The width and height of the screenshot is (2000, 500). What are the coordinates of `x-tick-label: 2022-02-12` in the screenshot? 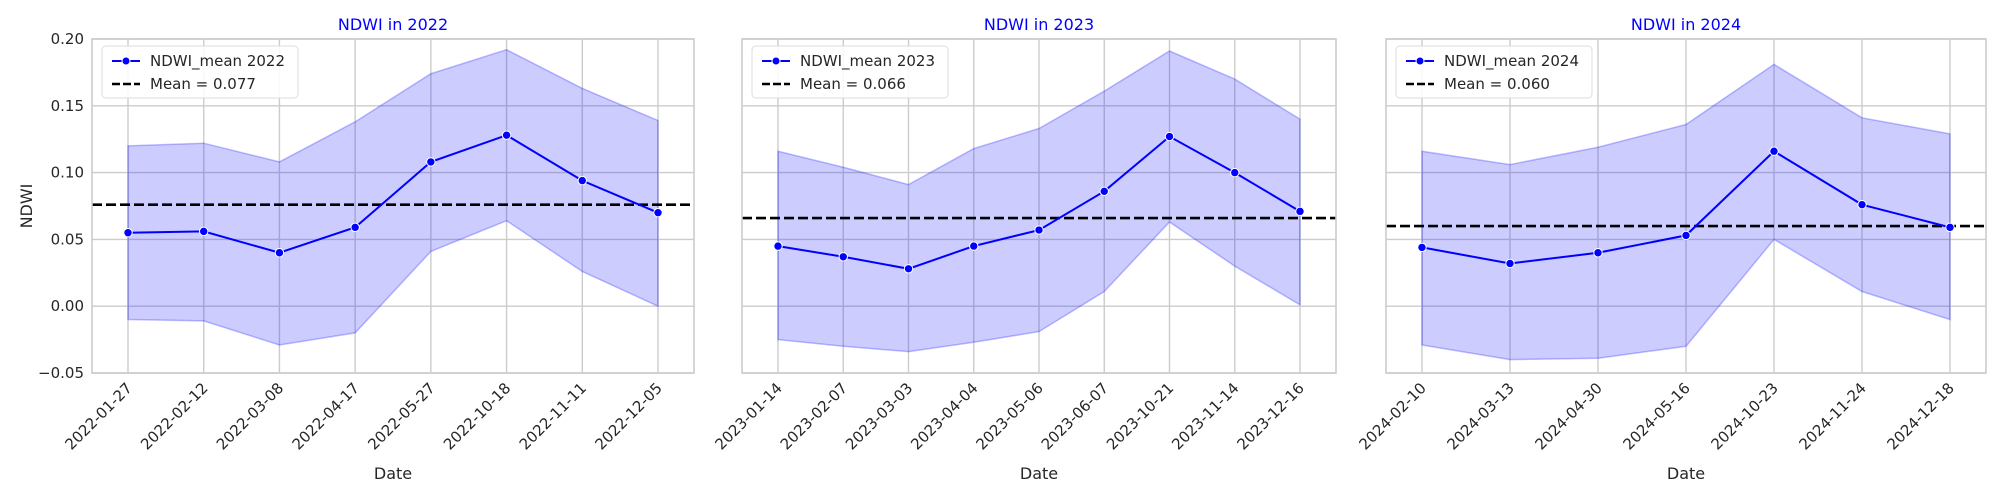 It's located at (174, 416).